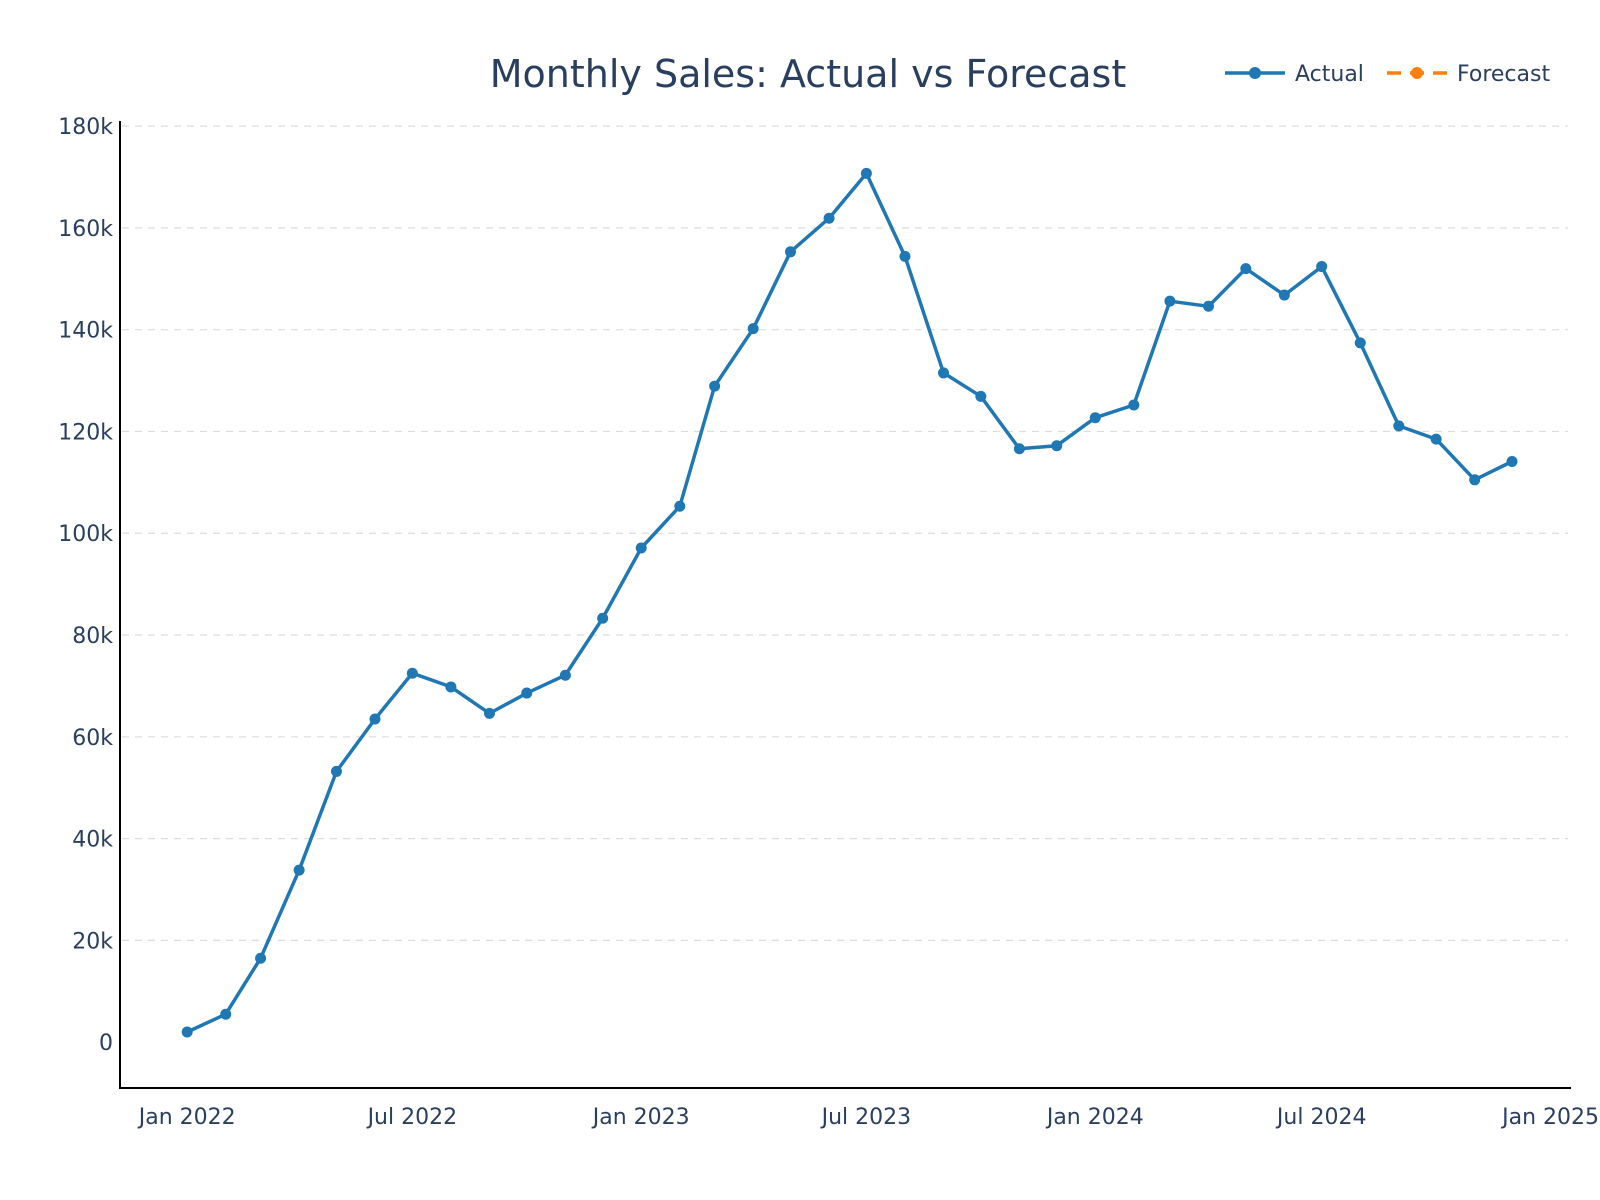 This screenshot has width=1600, height=1200. Describe the element at coordinates (85, 585) in the screenshot. I see `y-axis-ticks: 0 20k 40k 60k 80k 100k 120k 140k 160k 180k` at that location.